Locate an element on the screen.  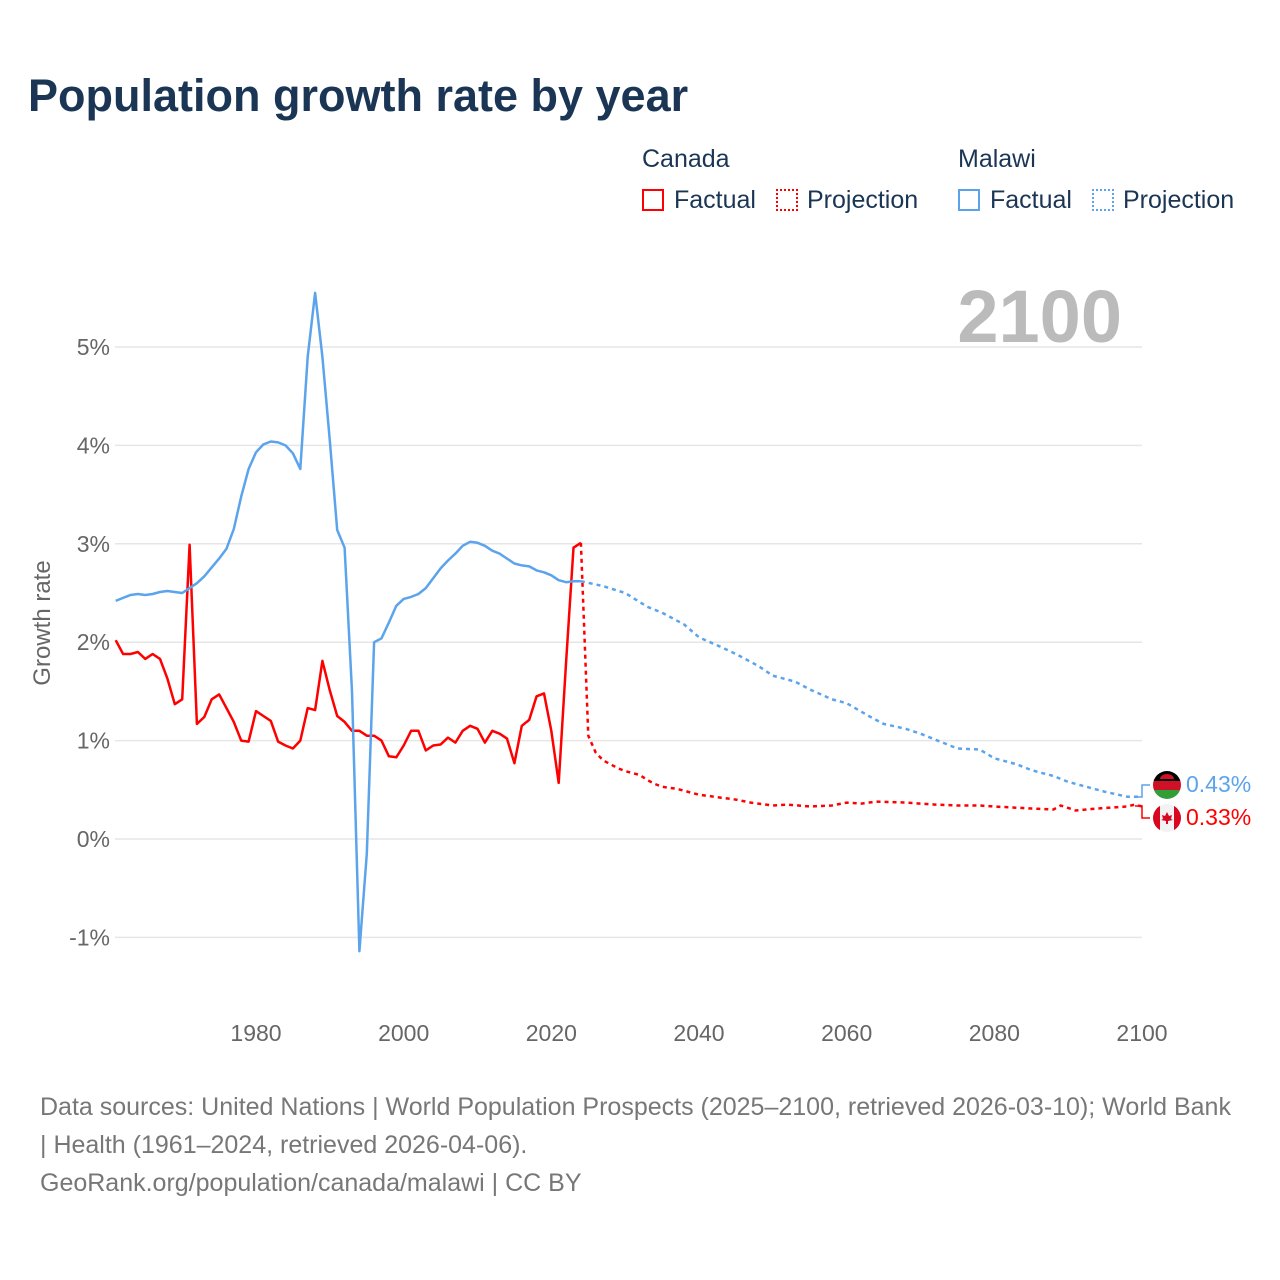
legend-swatch-malawi-projection is located at coordinates (1103, 200).